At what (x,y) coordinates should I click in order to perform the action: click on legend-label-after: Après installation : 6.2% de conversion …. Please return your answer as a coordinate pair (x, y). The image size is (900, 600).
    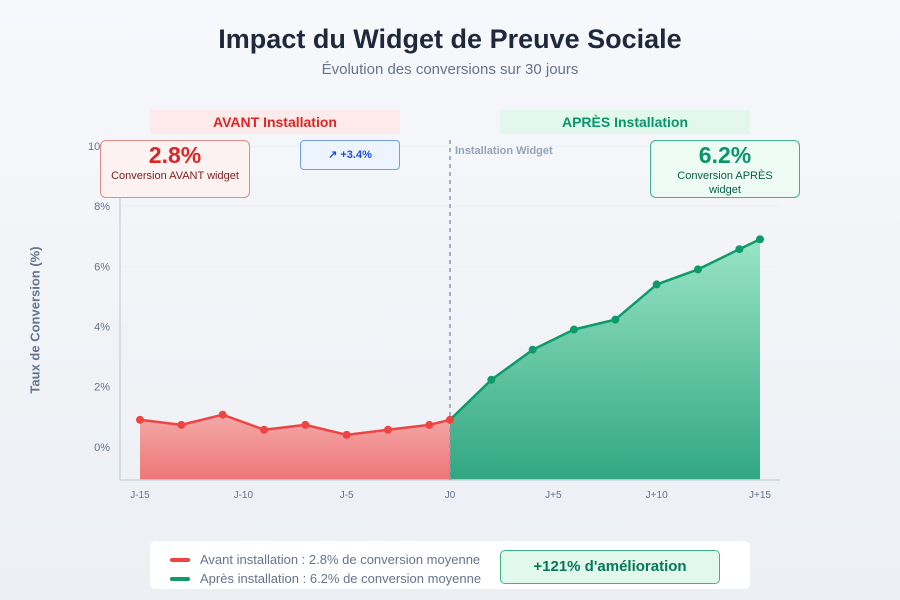
    Looking at the image, I should click on (341, 578).